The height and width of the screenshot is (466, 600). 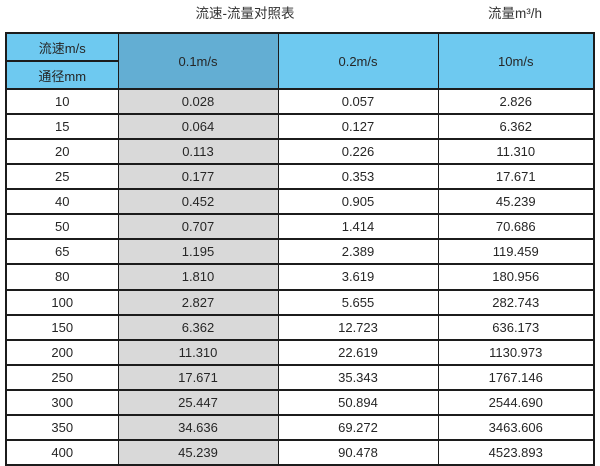 I want to click on table-row: 10 0.028 0.057 2.826, so click(x=300, y=102).